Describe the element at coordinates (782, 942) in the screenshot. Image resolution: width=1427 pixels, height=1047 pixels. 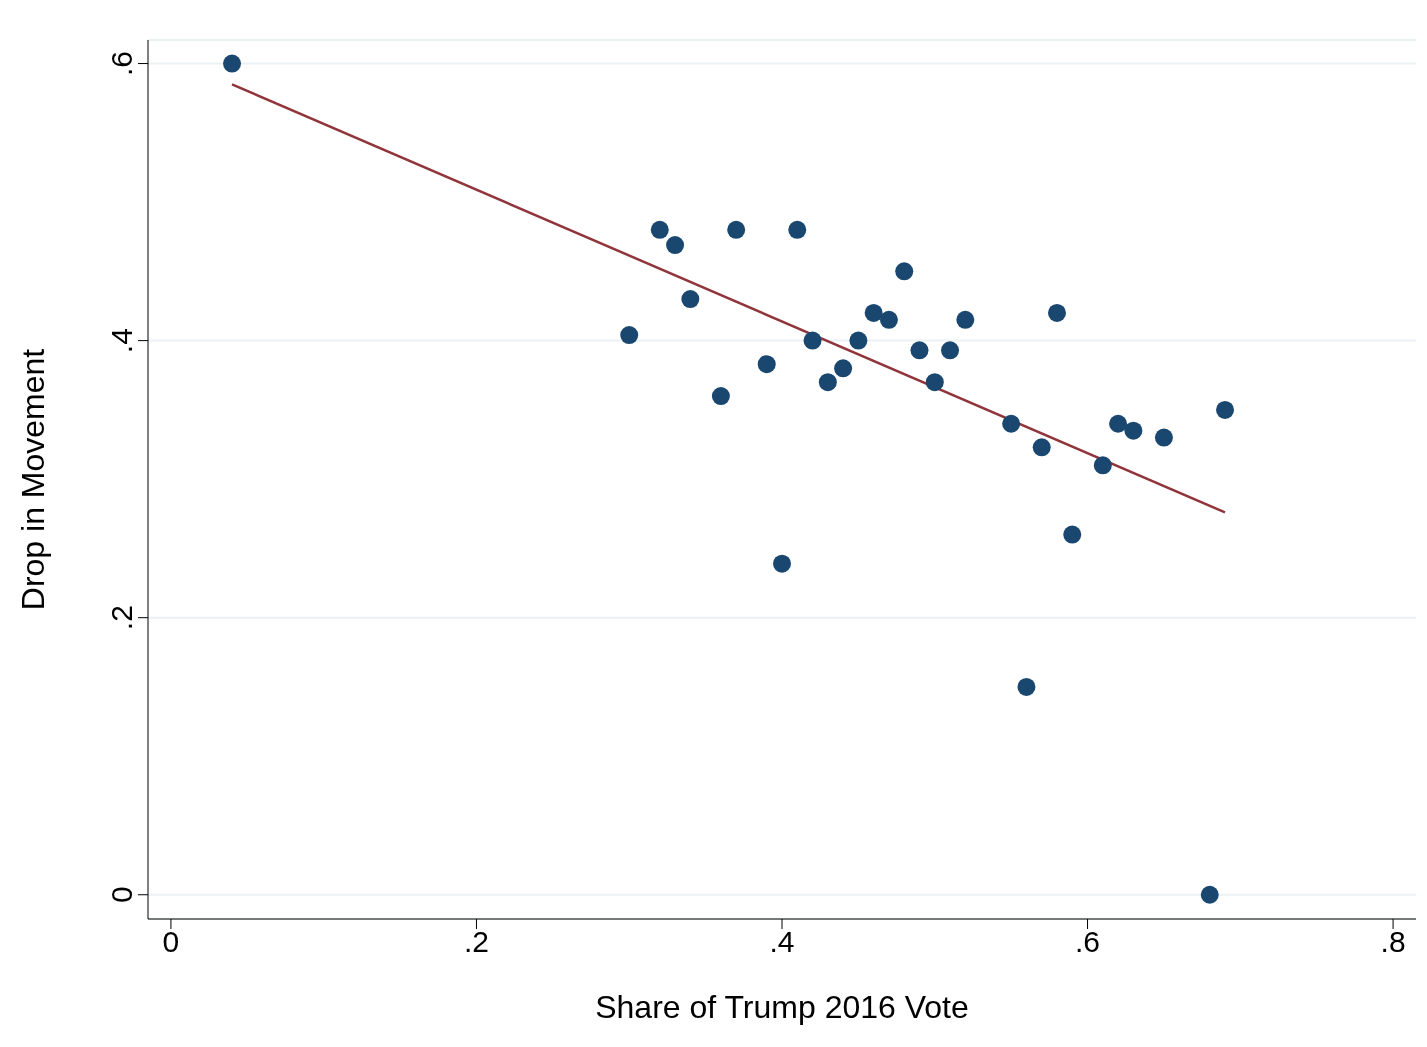
I see `x-tick-label: .4` at that location.